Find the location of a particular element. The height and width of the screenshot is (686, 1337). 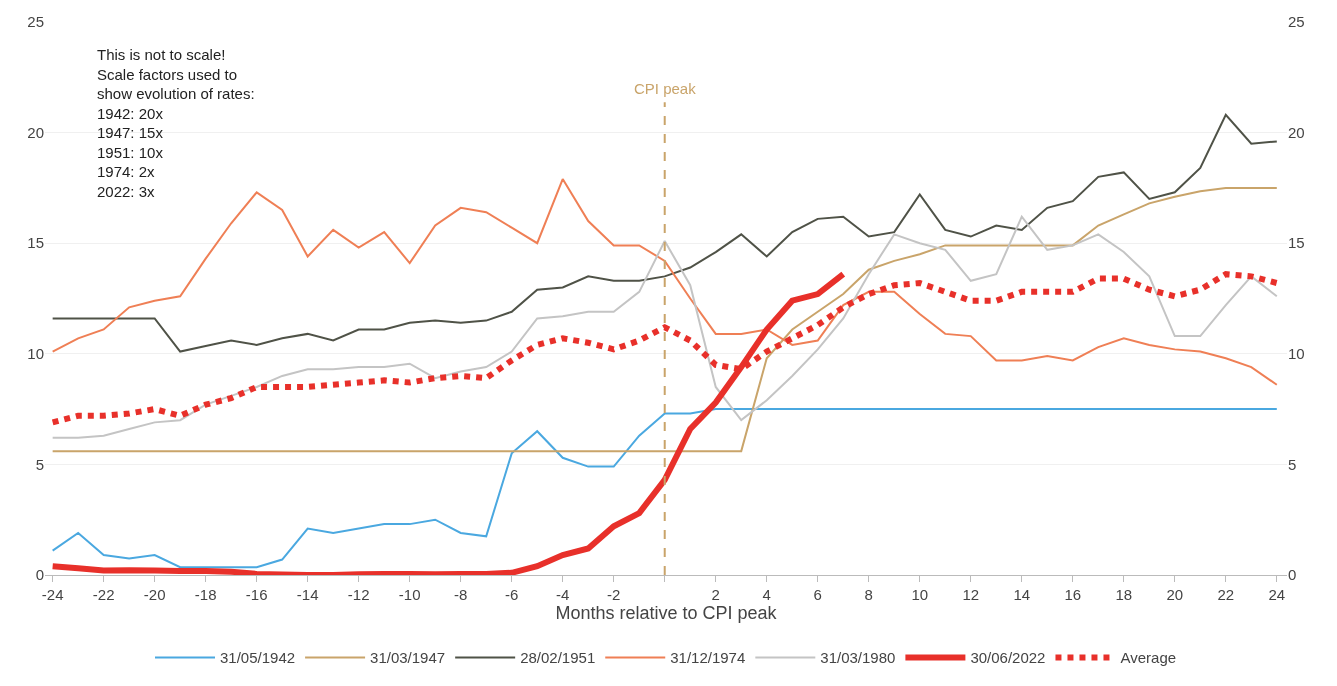

y-tick-label: 10 is located at coordinates (35, 354).